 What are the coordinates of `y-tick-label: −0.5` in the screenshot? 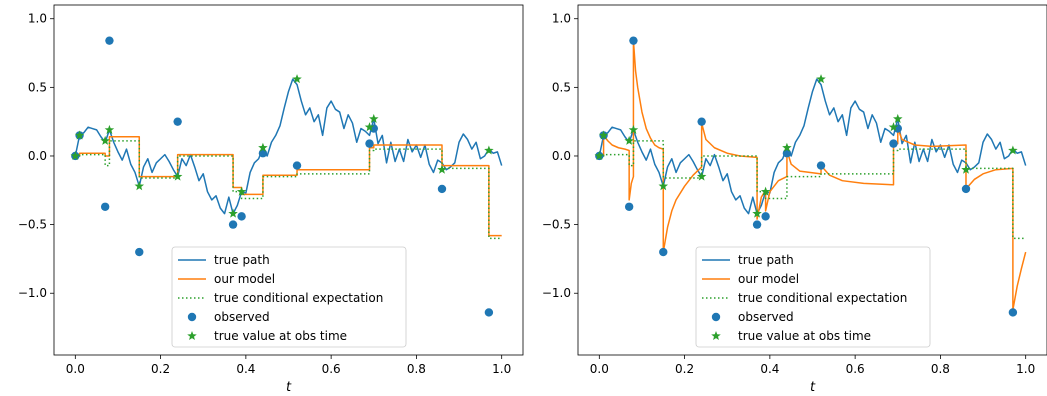 It's located at (32, 225).